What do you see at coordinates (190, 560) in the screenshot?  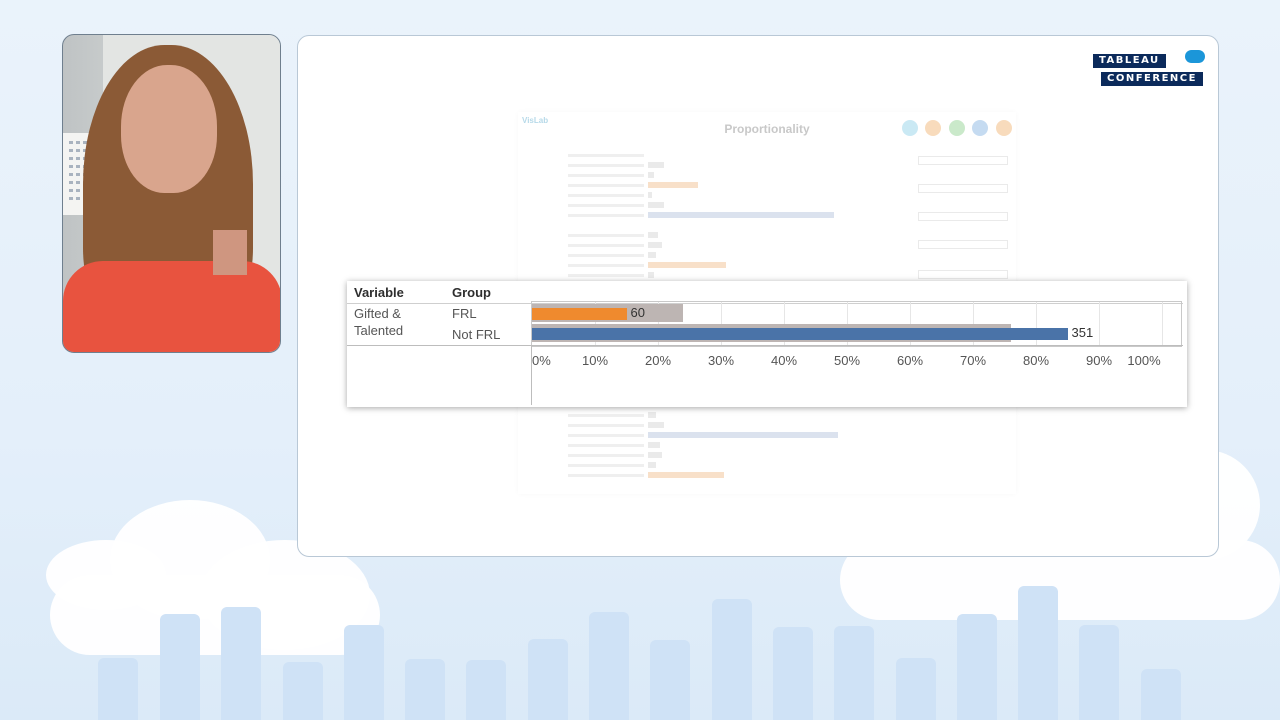 I see `background-cloud` at bounding box center [190, 560].